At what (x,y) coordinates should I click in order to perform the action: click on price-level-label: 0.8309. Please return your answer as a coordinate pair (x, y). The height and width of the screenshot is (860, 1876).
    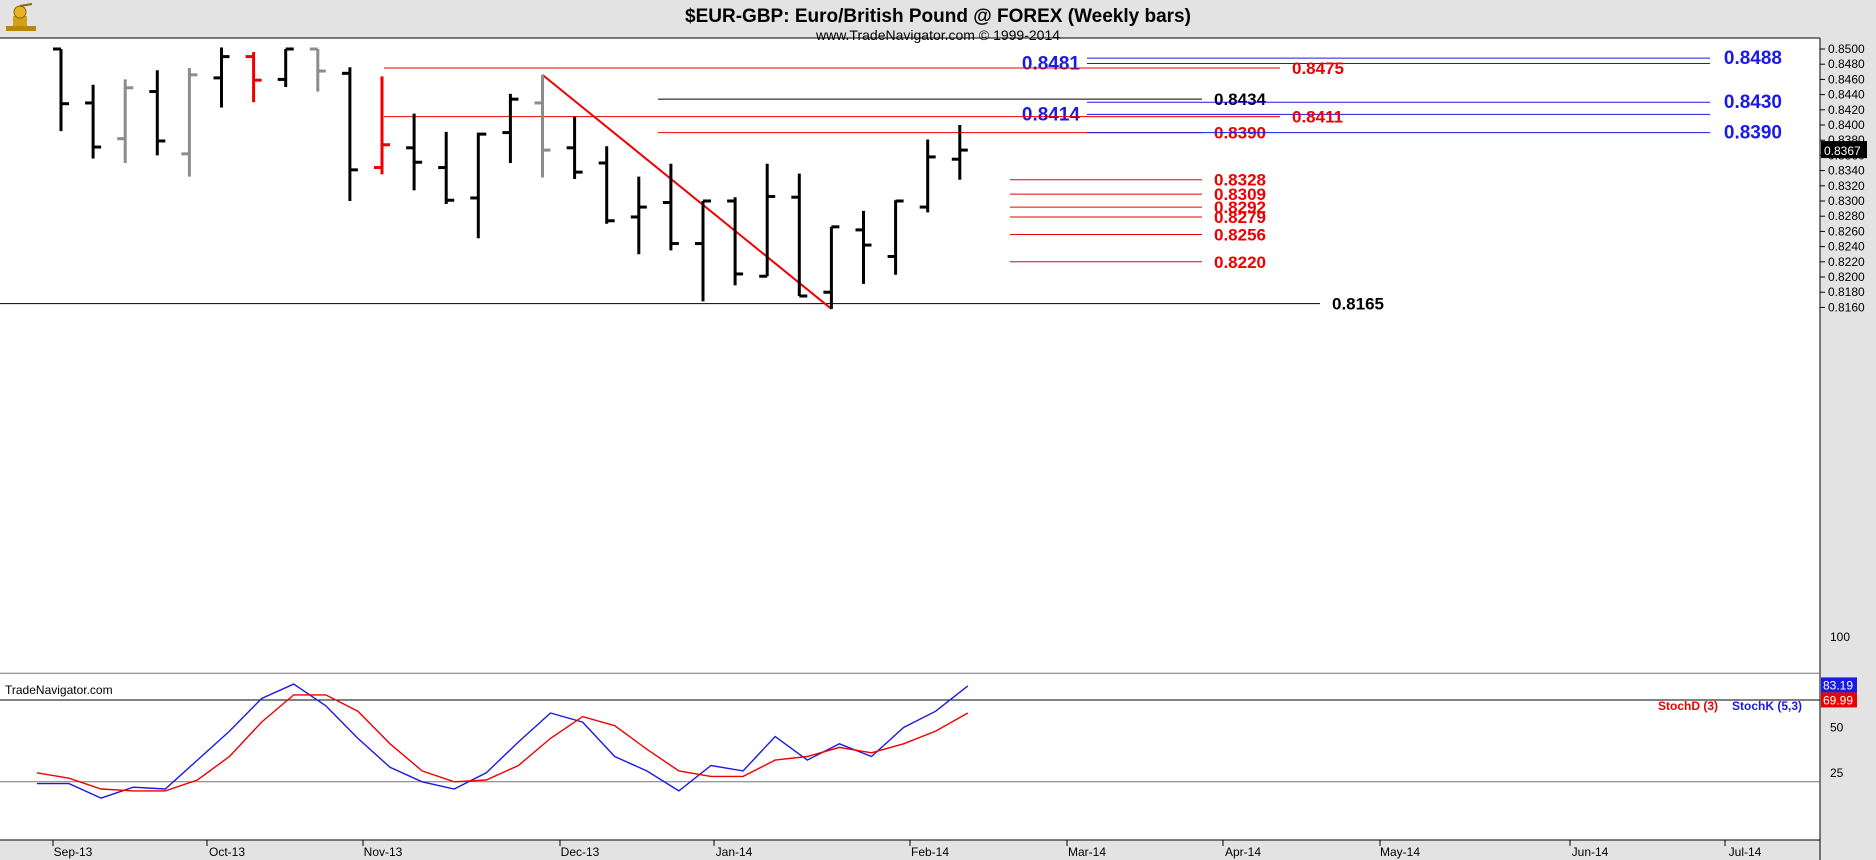
    Looking at the image, I should click on (1240, 194).